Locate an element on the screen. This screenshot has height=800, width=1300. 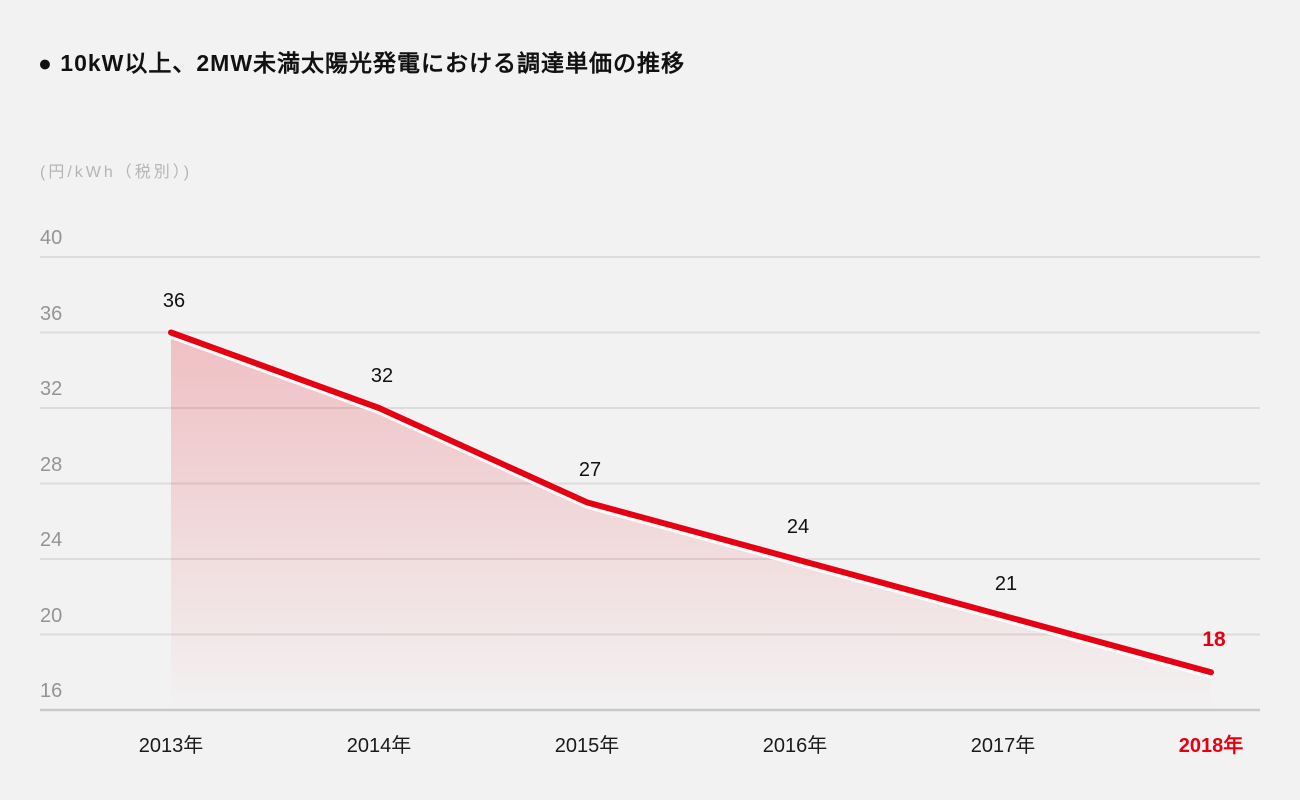
x-axis-label-4: 2016年 is located at coordinates (795, 746).